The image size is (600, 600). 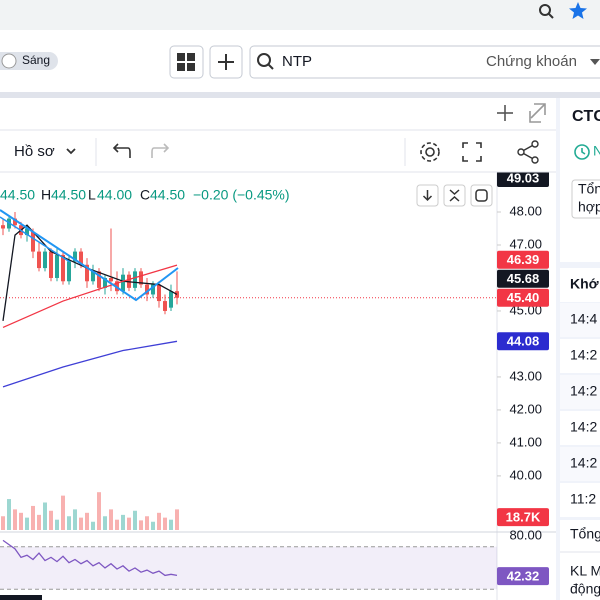 What do you see at coordinates (525, 408) in the screenshot?
I see `y-tick-label: 42.00` at bounding box center [525, 408].